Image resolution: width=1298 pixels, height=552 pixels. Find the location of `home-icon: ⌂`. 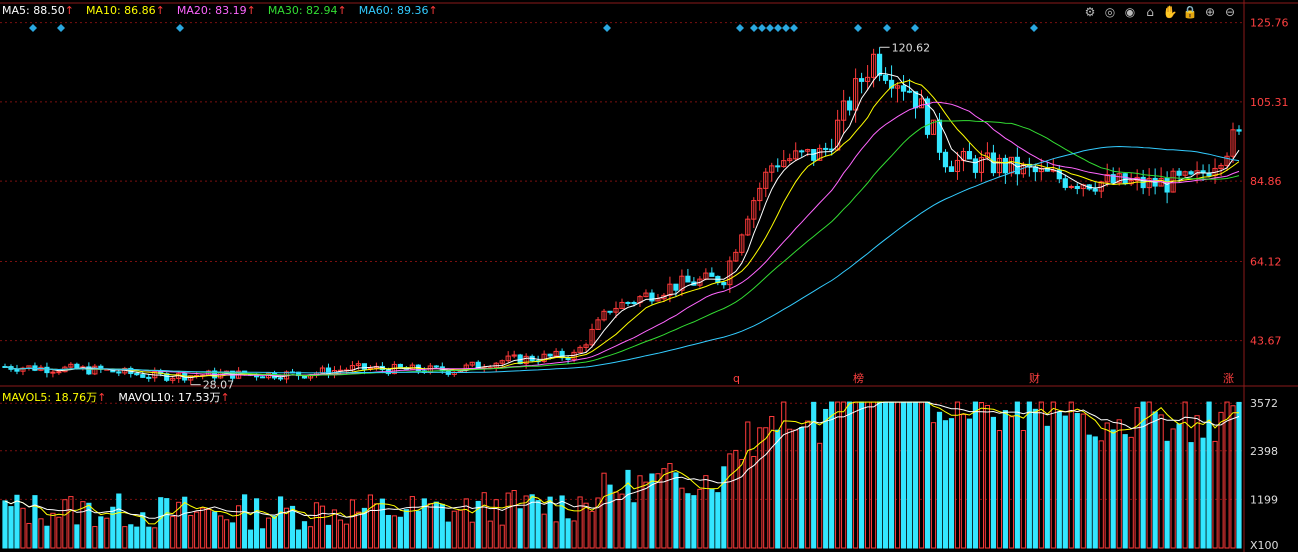

home-icon: ⌂ is located at coordinates (1150, 12).